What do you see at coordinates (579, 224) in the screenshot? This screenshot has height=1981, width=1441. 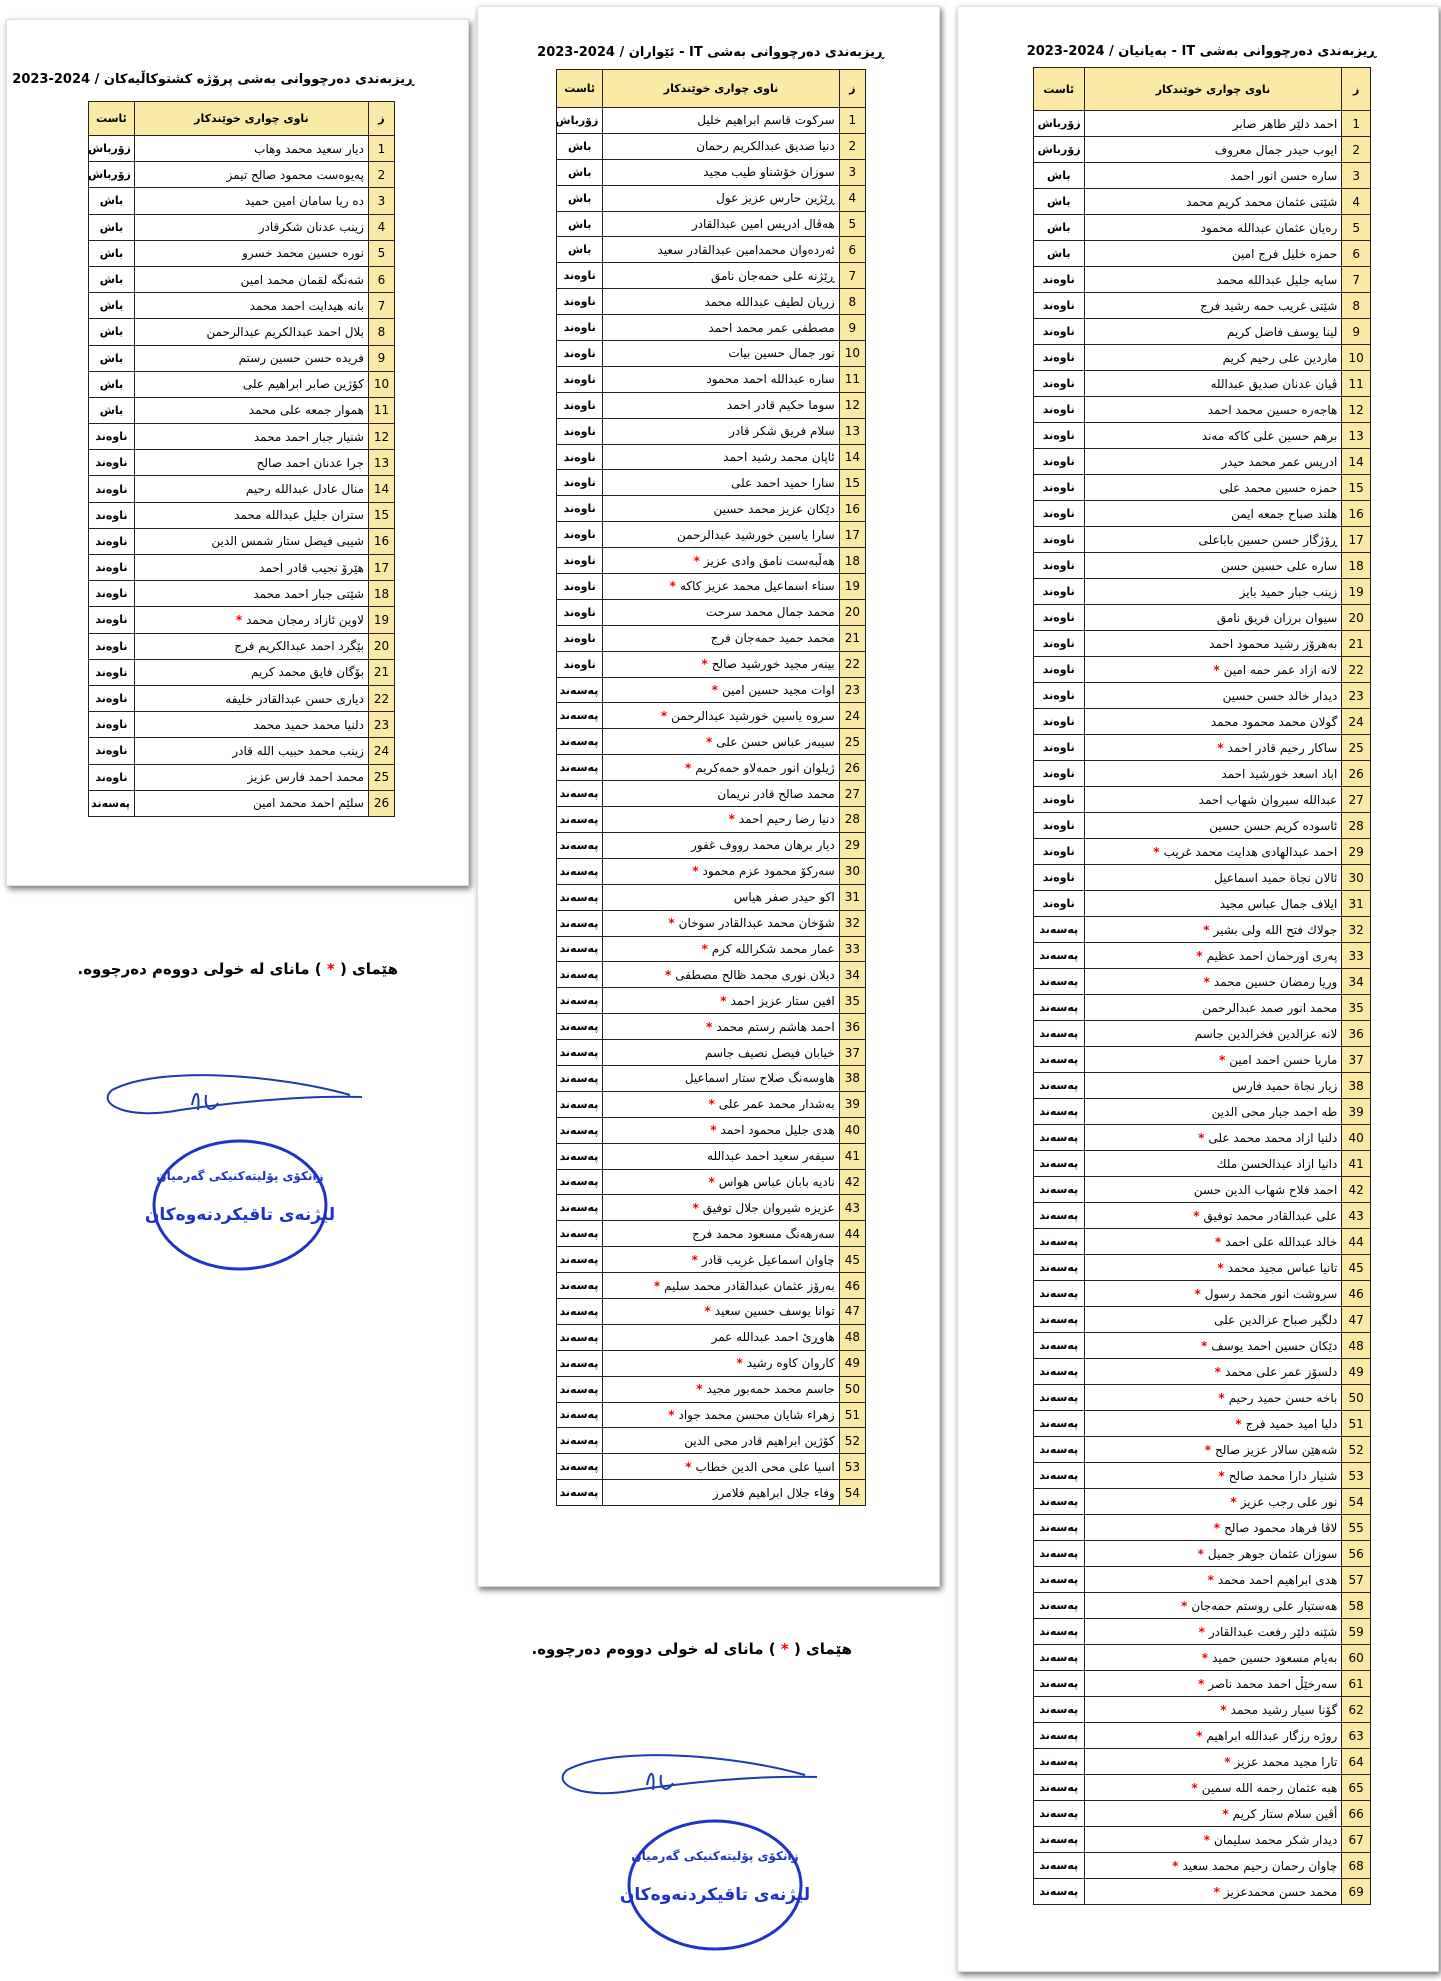 I see `grade: باش` at bounding box center [579, 224].